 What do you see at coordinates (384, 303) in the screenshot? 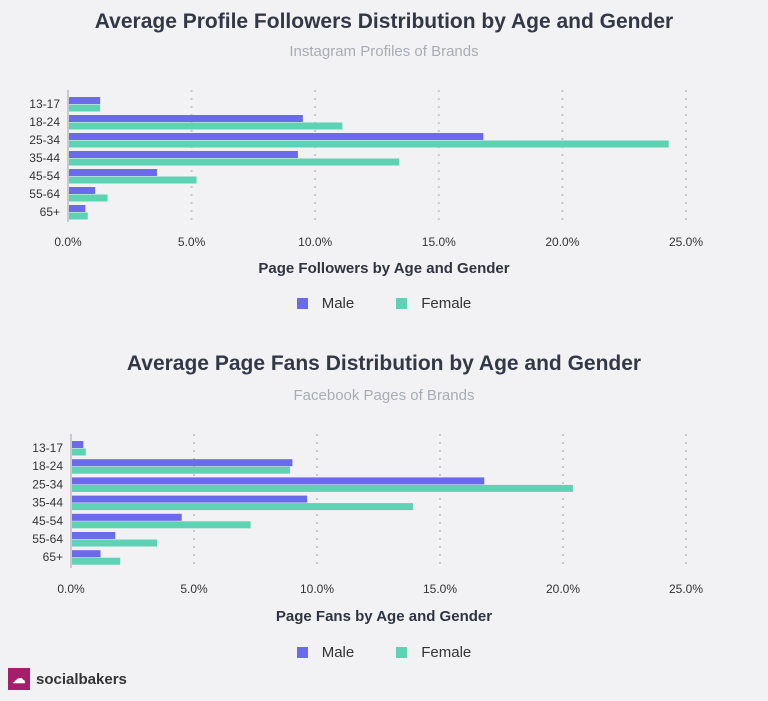
I see `chart1-legend: Male Female` at bounding box center [384, 303].